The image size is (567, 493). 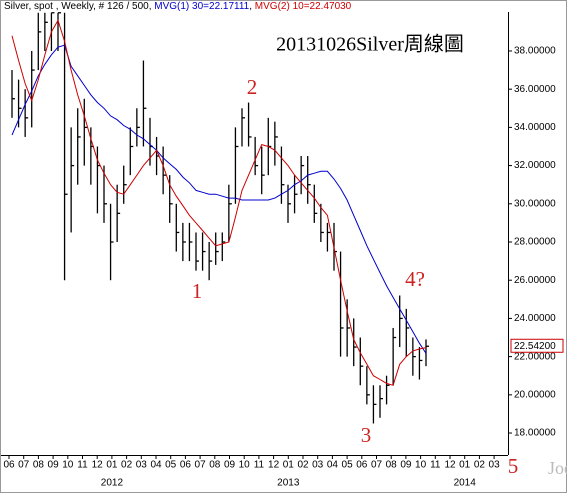 What do you see at coordinates (288, 483) in the screenshot?
I see `year-label: 2013` at bounding box center [288, 483].